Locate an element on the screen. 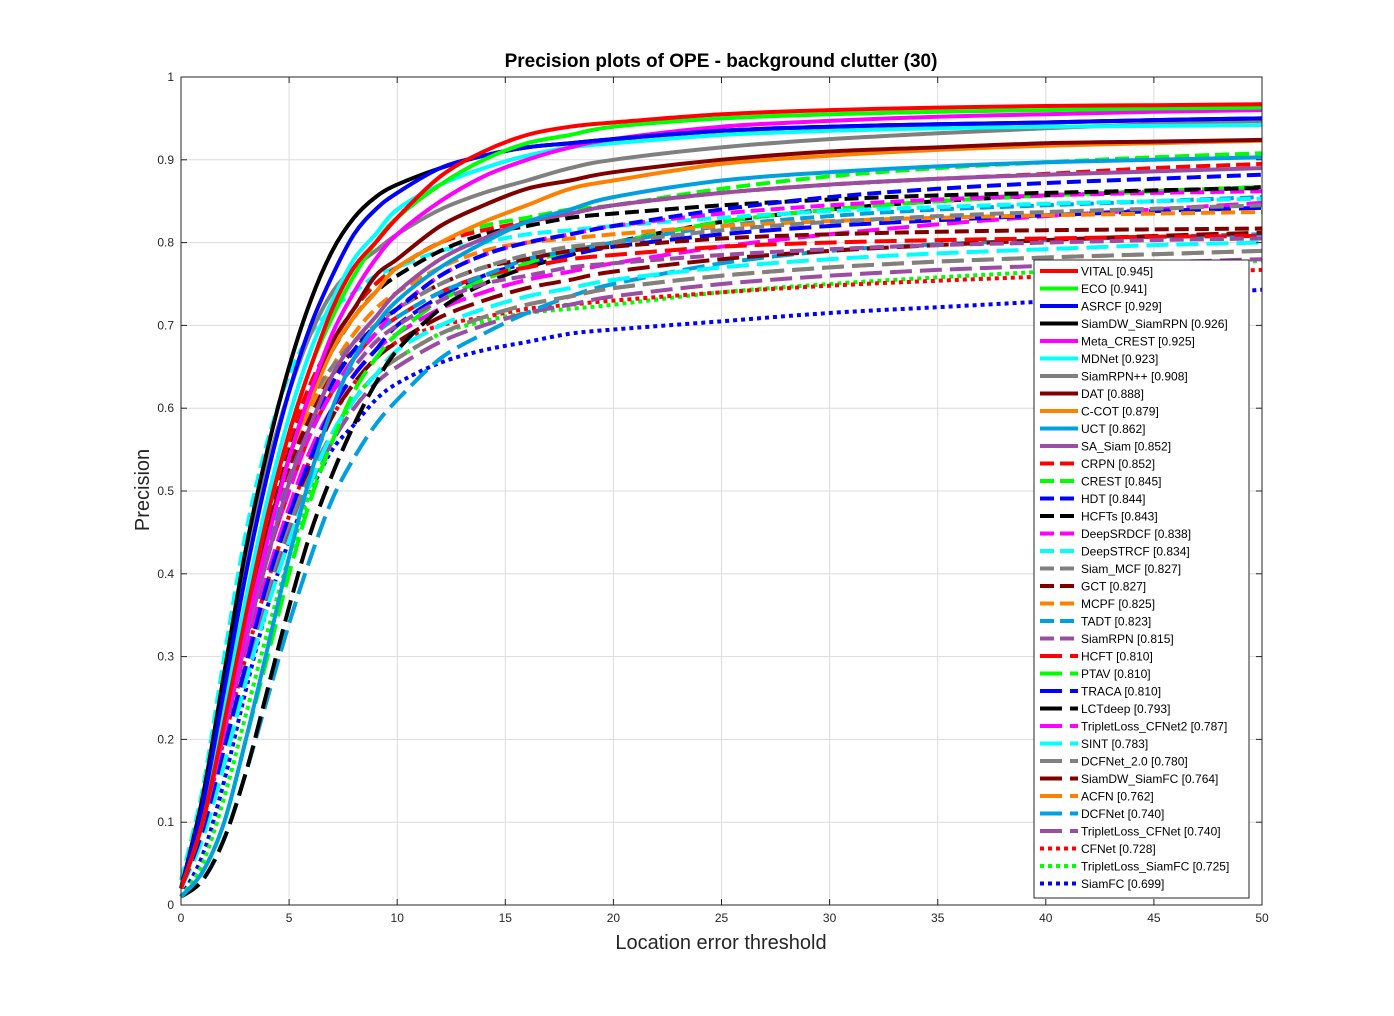  legend-label-lctdeep: LCTdeep [0.793] is located at coordinates (1125, 709).